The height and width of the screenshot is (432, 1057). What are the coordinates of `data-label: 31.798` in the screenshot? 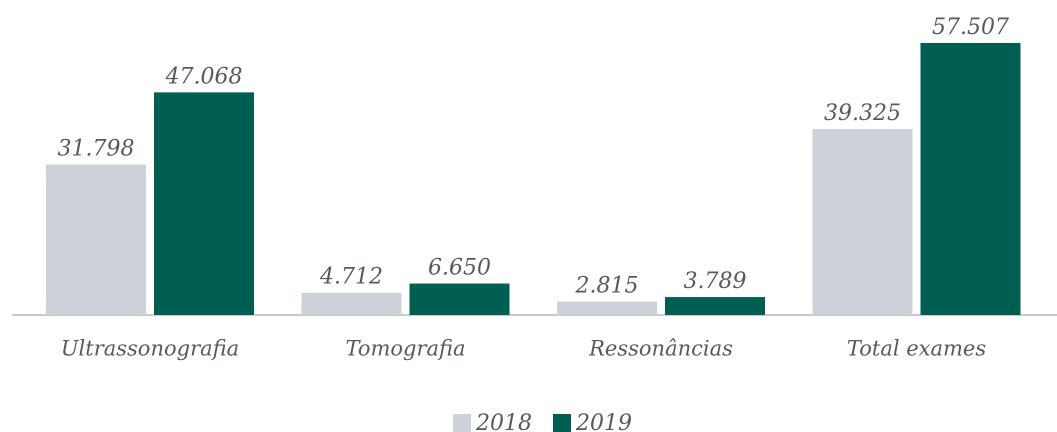 It's located at (96, 149).